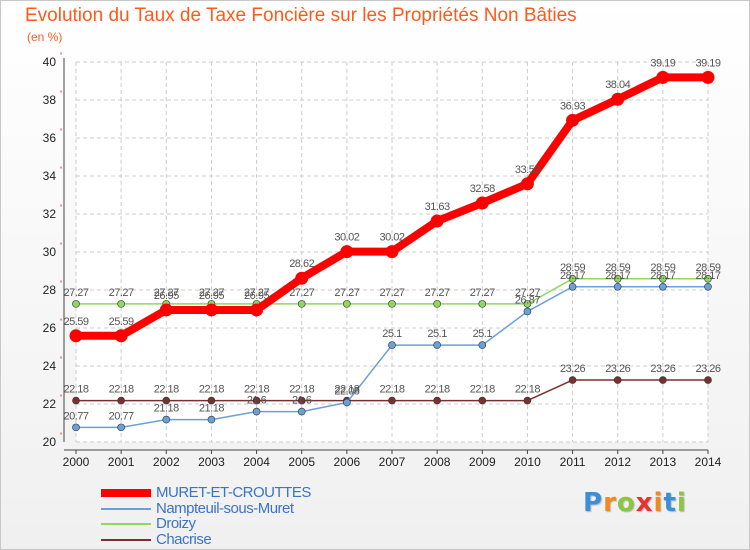  Describe the element at coordinates (644, 503) in the screenshot. I see `logo-letter: x` at that location.